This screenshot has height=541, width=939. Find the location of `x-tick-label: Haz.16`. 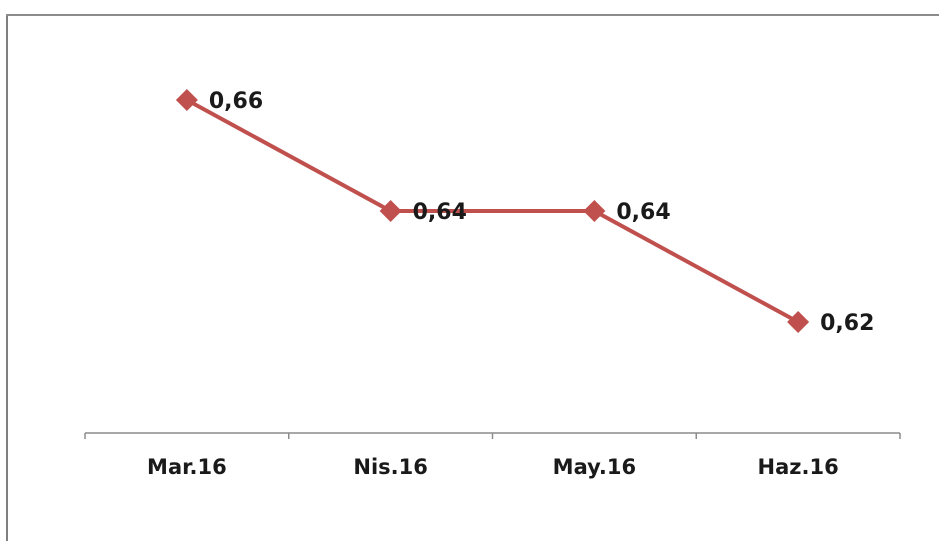

x-tick-label: Haz.16 is located at coordinates (798, 467).